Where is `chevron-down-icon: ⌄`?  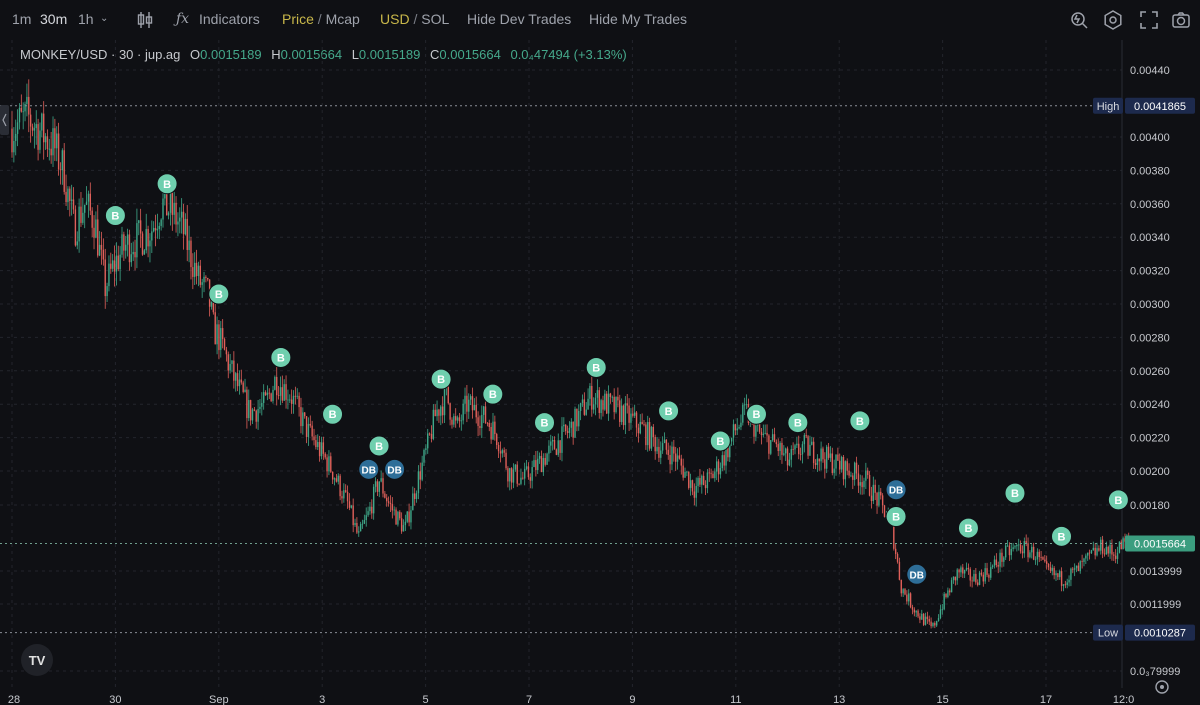
chevron-down-icon: ⌄ is located at coordinates (104, 18).